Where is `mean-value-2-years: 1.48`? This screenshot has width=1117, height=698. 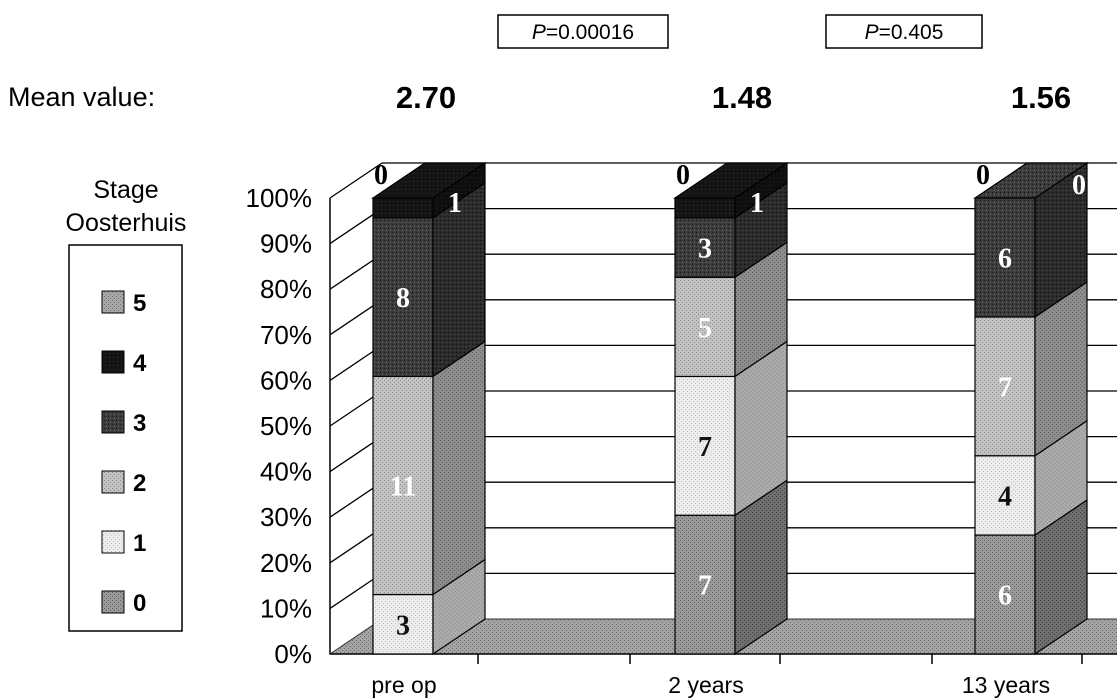 mean-value-2-years: 1.48 is located at coordinates (742, 97).